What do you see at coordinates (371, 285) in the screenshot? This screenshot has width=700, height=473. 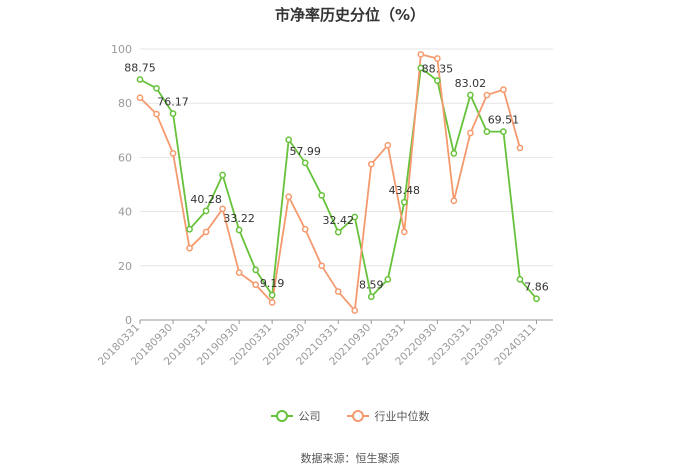 I see `data-label: 8.59` at bounding box center [371, 285].